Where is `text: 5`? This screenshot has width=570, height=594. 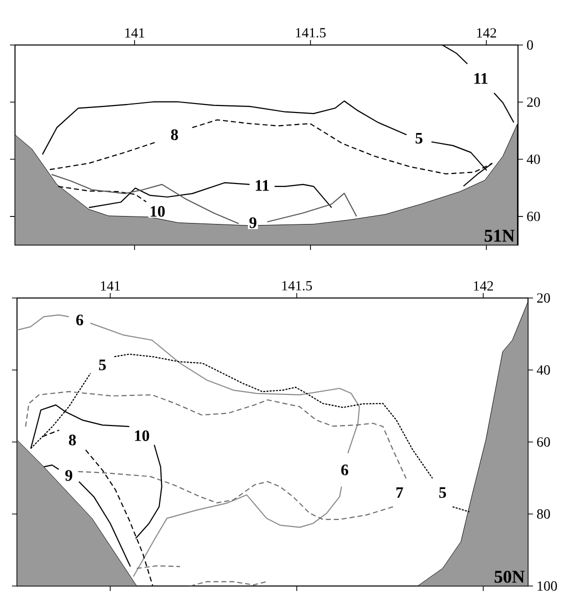 text: 5 is located at coordinates (442, 492).